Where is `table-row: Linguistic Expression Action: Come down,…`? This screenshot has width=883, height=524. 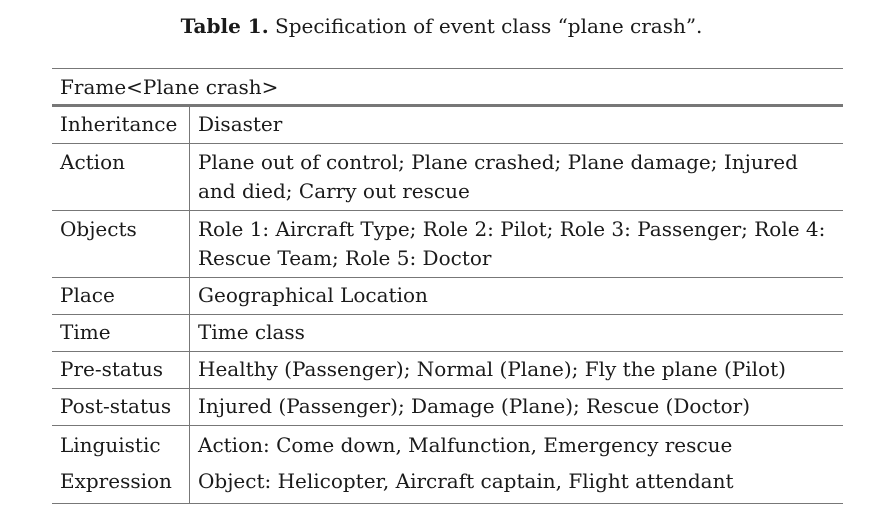
table-row: Linguistic Expression Action: Come down,… is located at coordinates (447, 464).